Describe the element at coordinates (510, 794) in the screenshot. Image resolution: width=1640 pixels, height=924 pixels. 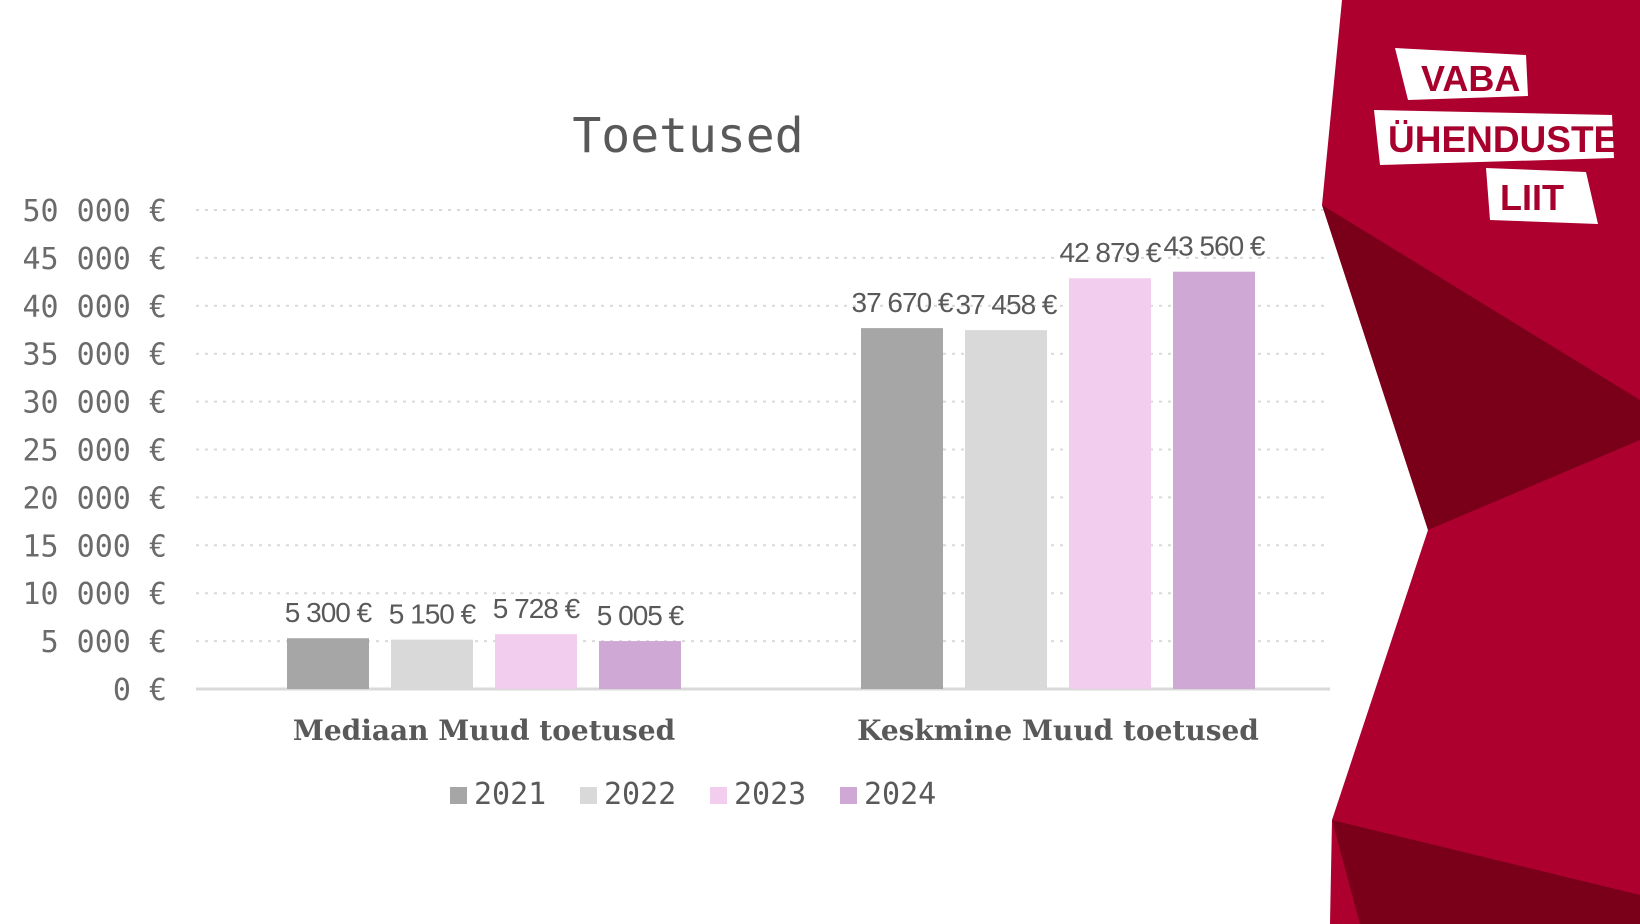
I see `legend-entry: 2021` at that location.